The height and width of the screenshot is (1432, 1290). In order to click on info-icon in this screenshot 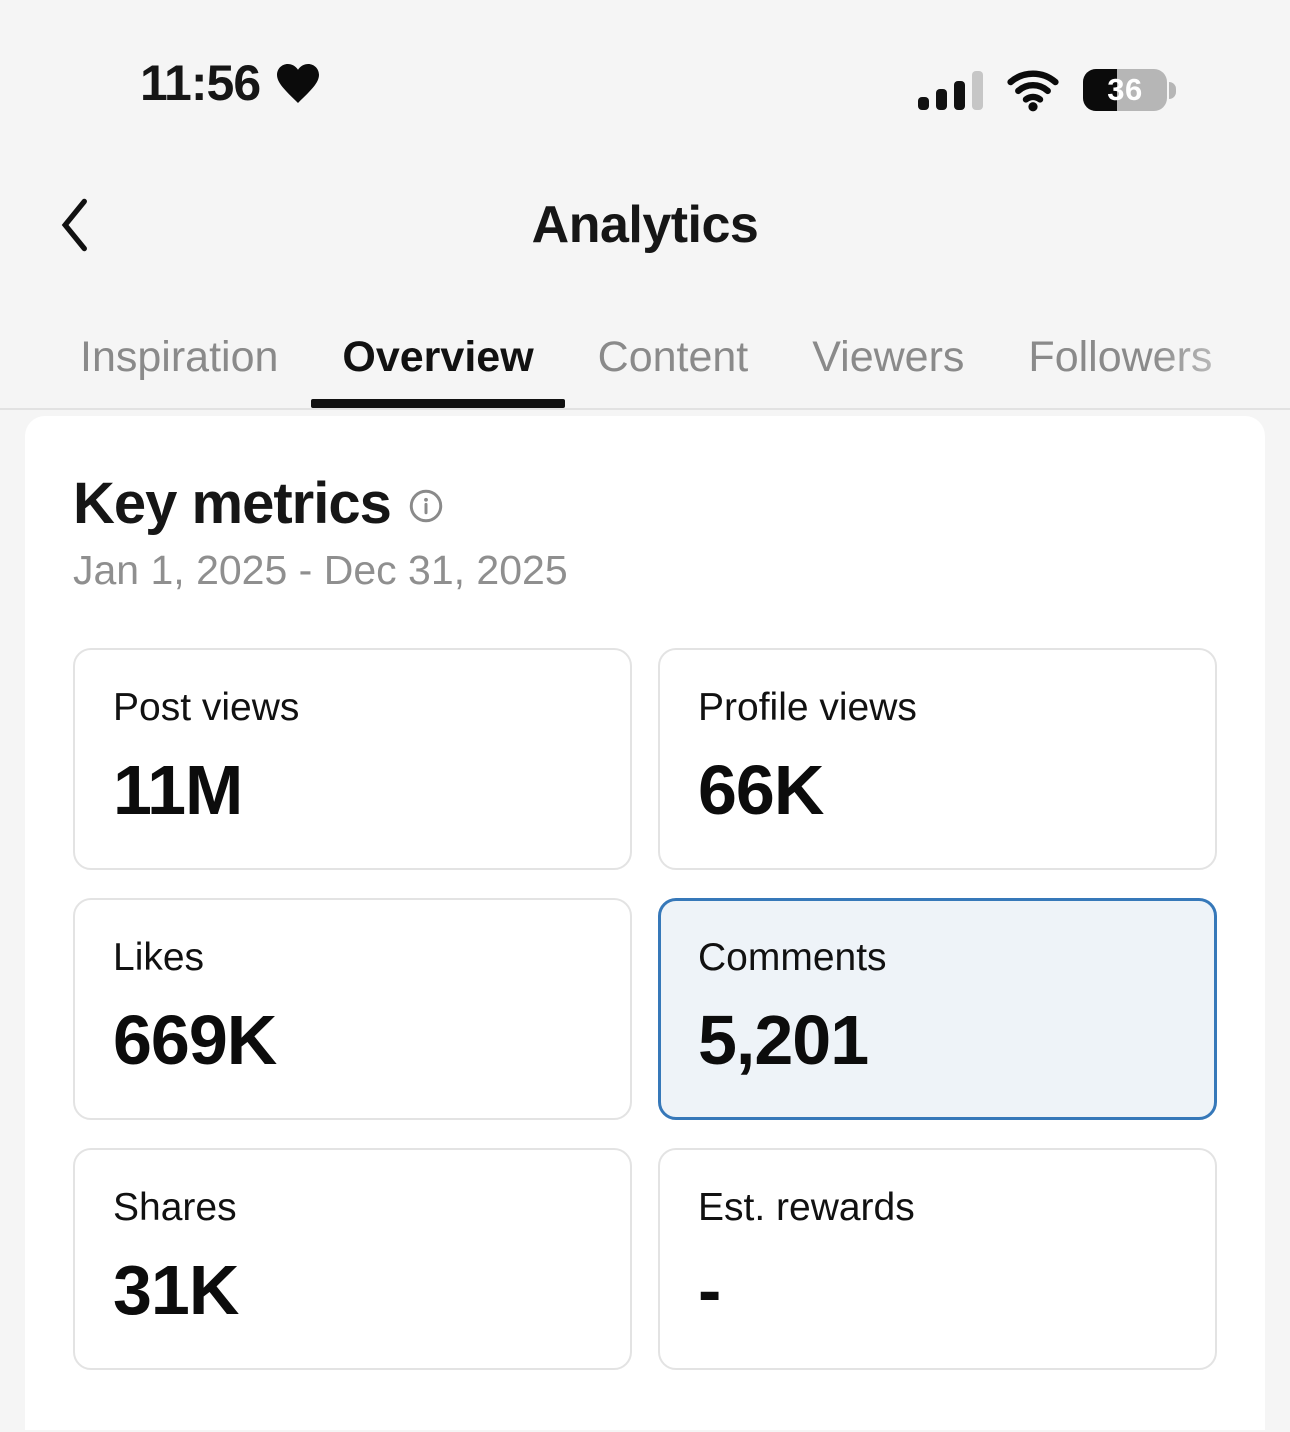, I will do `click(426, 506)`.